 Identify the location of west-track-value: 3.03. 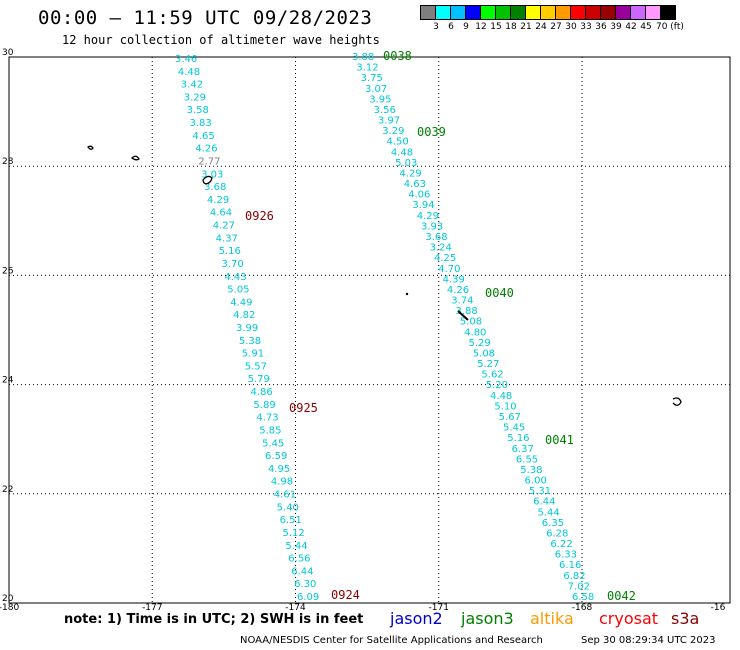
(212, 174).